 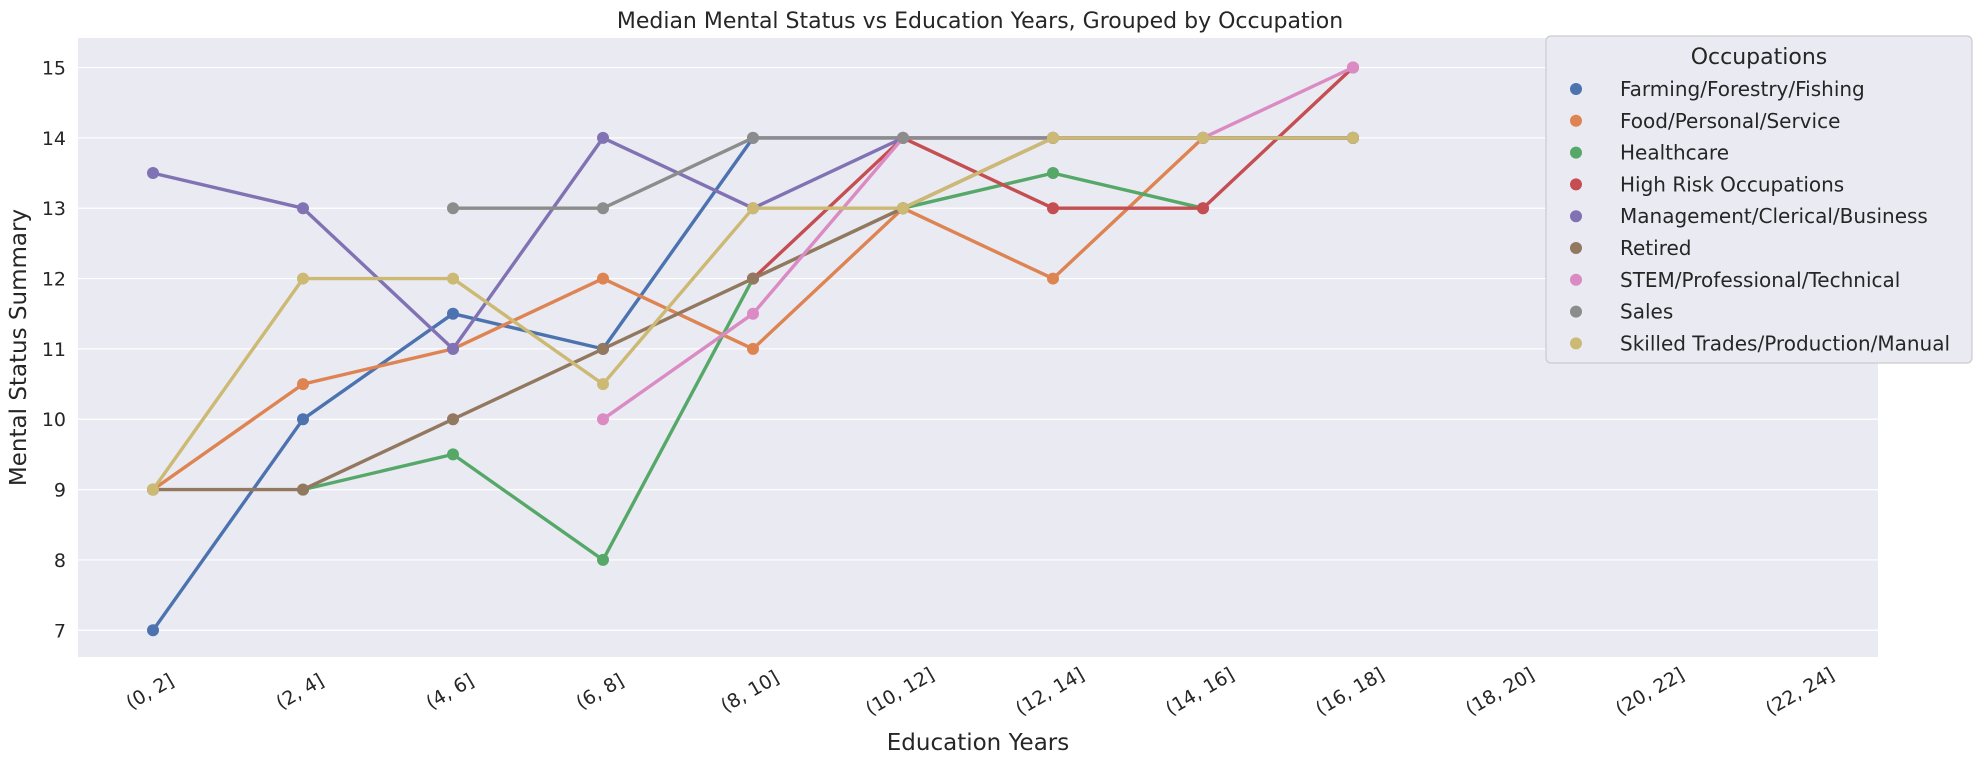 What do you see at coordinates (54, 350) in the screenshot?
I see `y-tick-label: 11` at bounding box center [54, 350].